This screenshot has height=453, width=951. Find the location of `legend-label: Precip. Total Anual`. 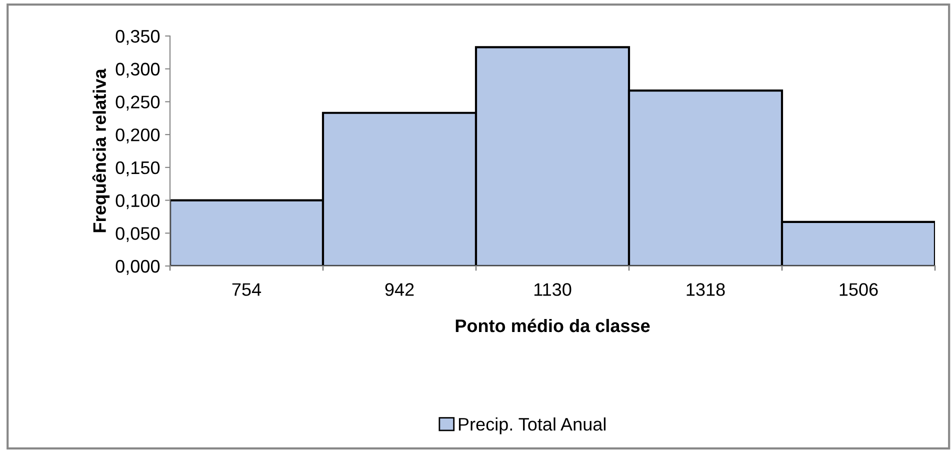

legend-label: Precip. Total Anual is located at coordinates (532, 425).